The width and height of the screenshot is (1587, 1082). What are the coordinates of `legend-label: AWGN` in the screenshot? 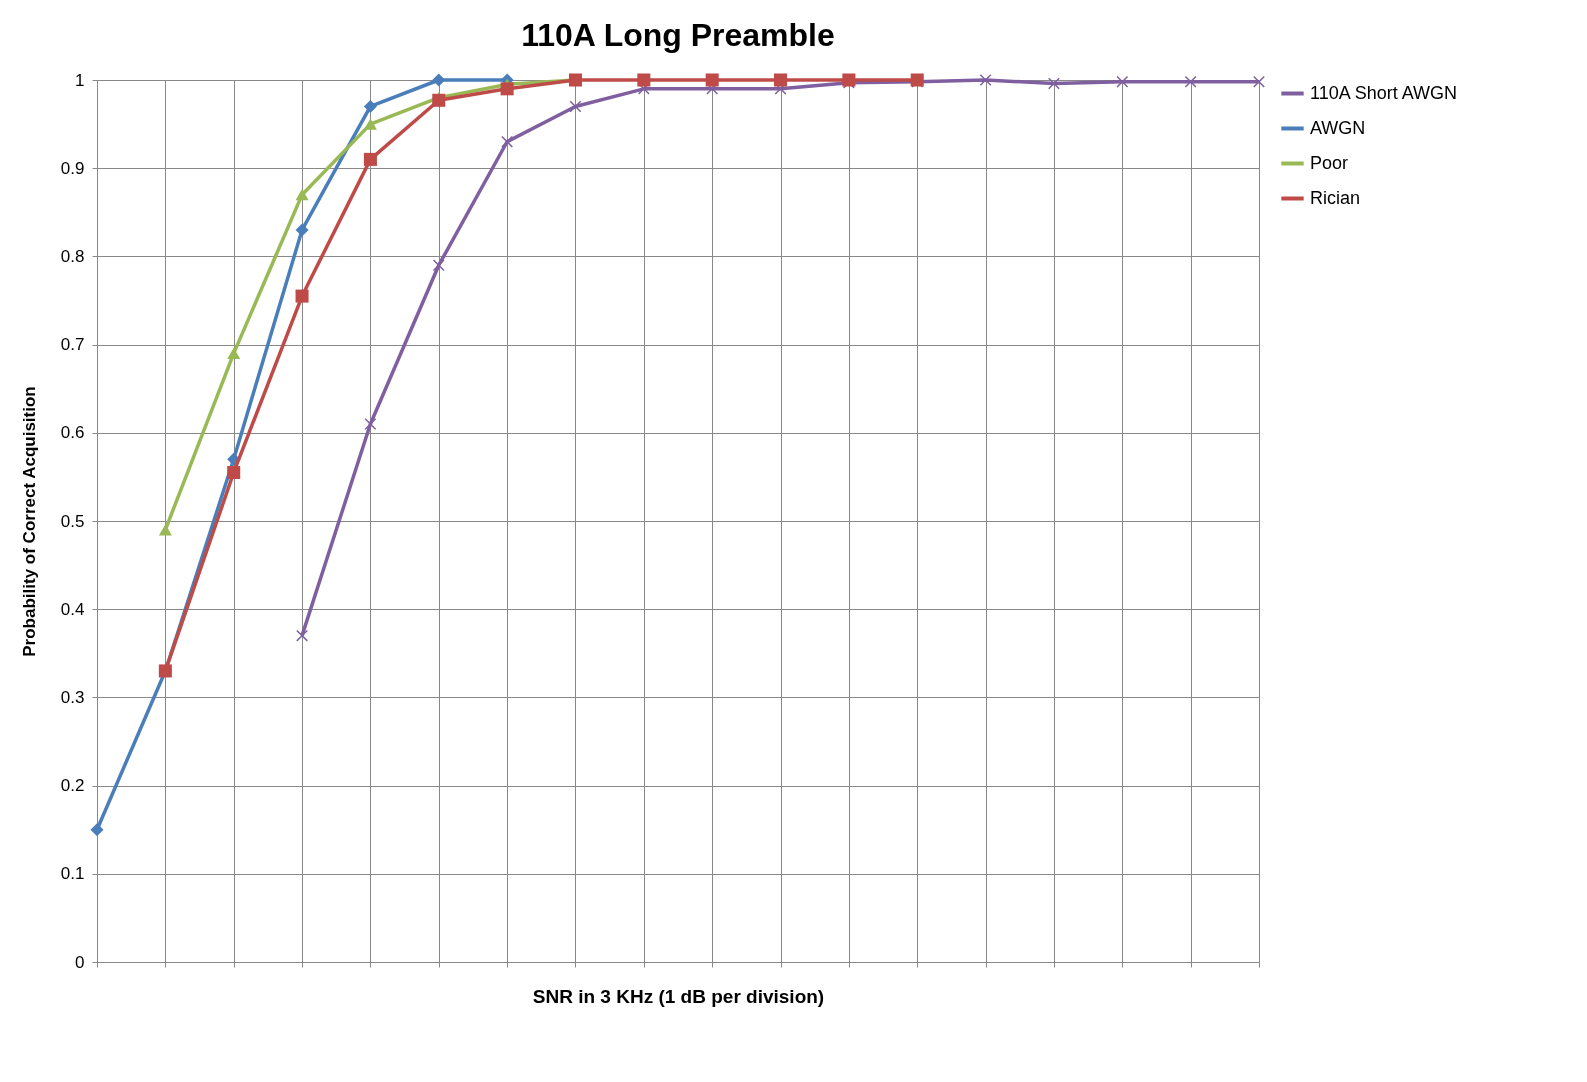 It's located at (1338, 127).